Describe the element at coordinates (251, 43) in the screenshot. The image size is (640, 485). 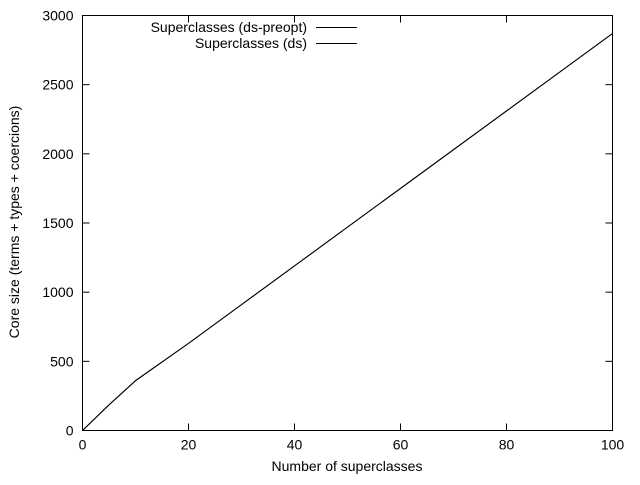
I see `legend-label-2: Superclasses (ds)` at that location.